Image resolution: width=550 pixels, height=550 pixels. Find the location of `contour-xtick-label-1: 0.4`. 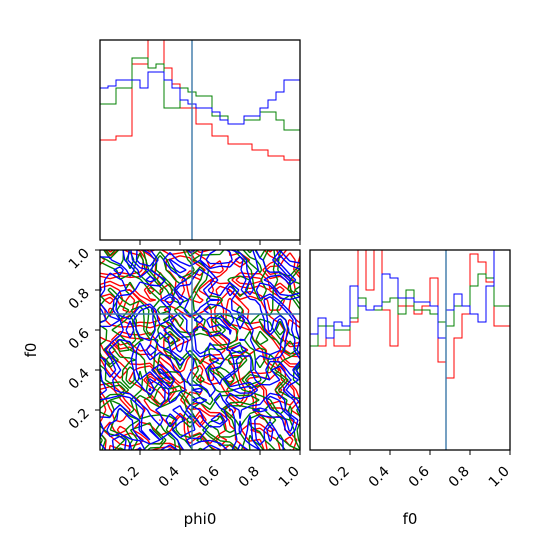

contour-xtick-label-1: 0.4 is located at coordinates (169, 476).